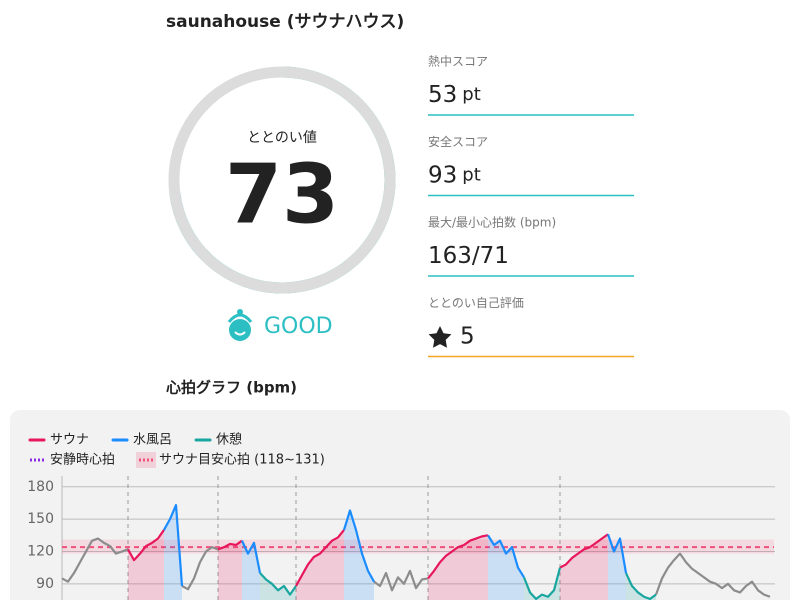 This screenshot has height=600, width=800. I want to click on title: saunahouse (サウナハウス), so click(285, 22).